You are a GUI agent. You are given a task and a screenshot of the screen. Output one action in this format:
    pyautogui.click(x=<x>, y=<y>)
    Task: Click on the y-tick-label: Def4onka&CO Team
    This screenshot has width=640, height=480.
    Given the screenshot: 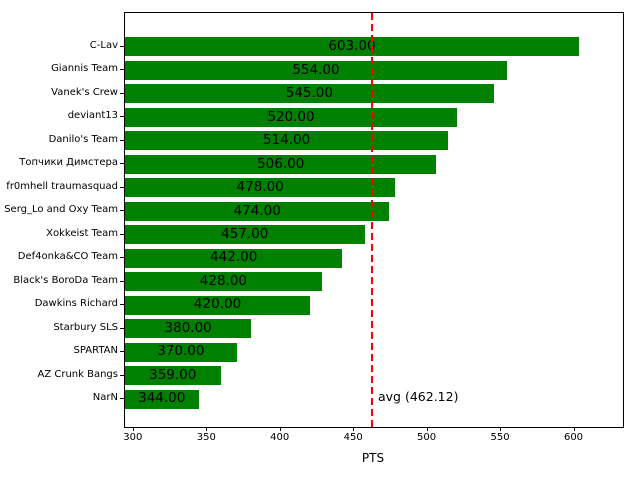 What is the action you would take?
    pyautogui.click(x=67, y=257)
    